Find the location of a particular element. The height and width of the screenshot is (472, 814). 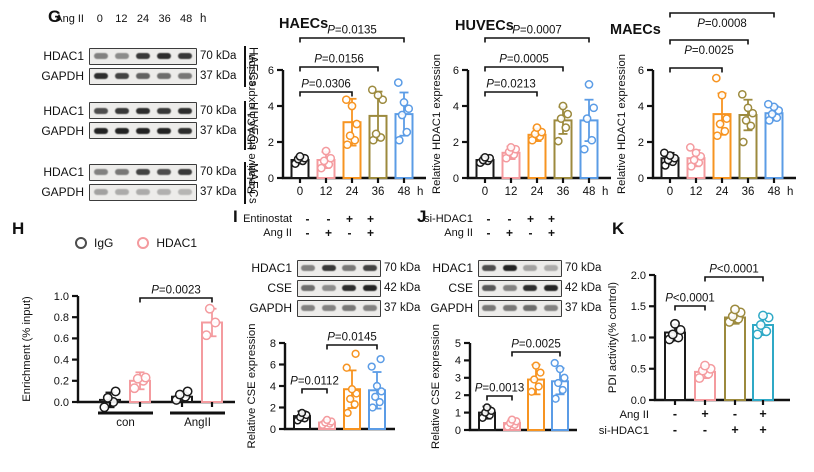

condition-values: - - + + is located at coordinates (521, 219).